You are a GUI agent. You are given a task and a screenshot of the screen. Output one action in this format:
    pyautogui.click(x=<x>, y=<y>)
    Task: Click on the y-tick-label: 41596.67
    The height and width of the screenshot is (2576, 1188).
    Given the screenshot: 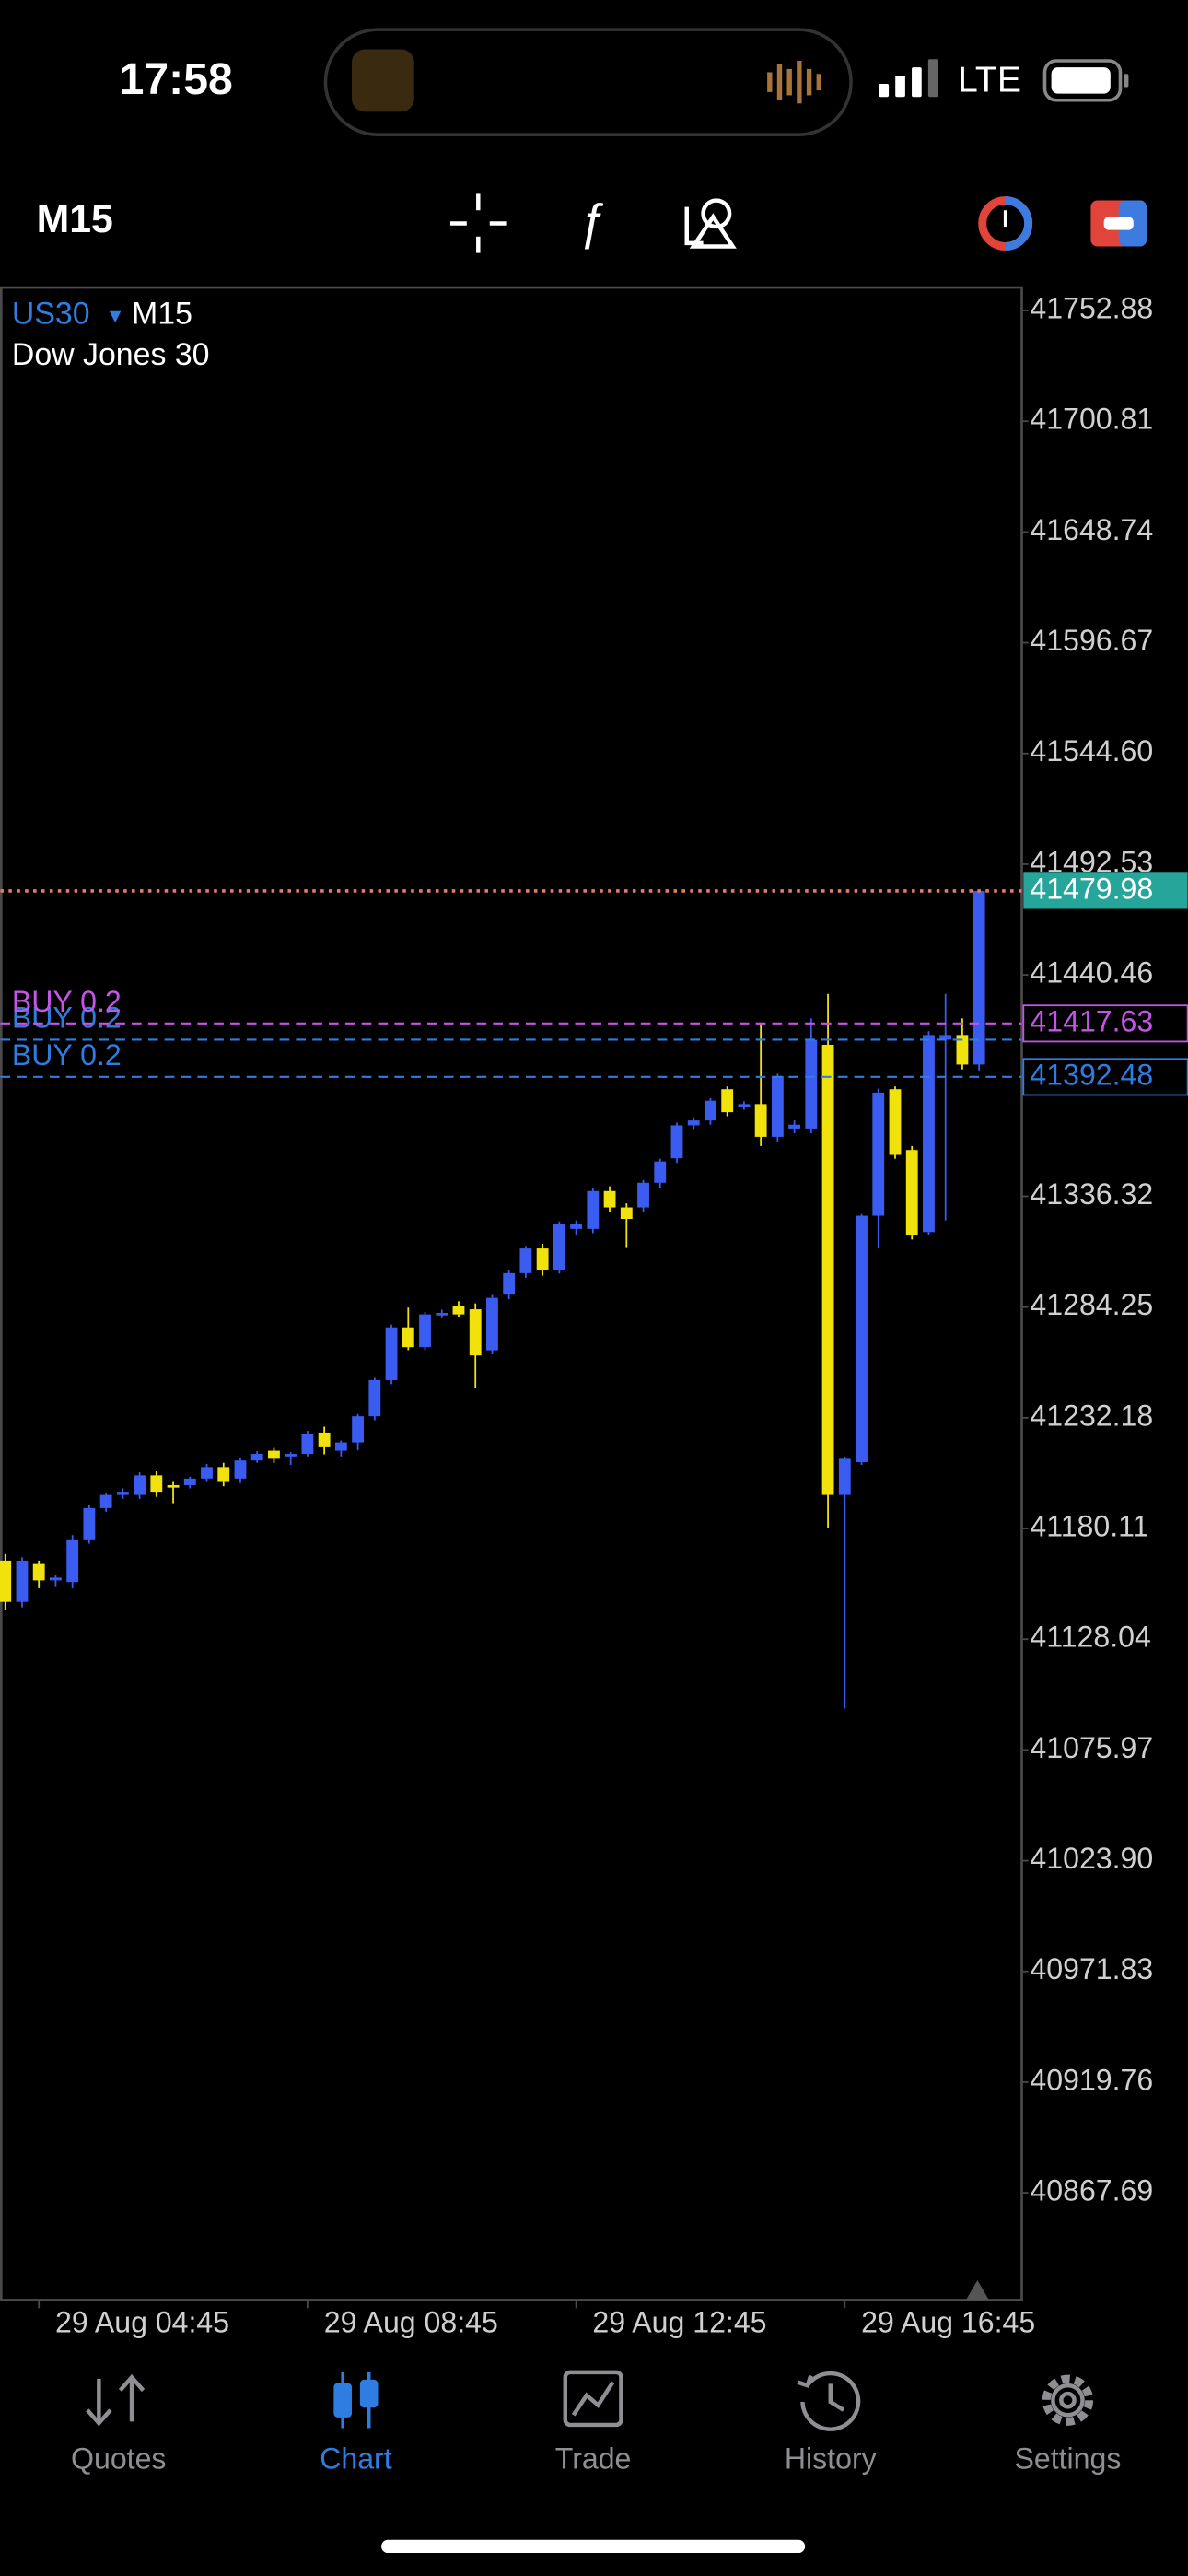 What is the action you would take?
    pyautogui.click(x=1091, y=640)
    